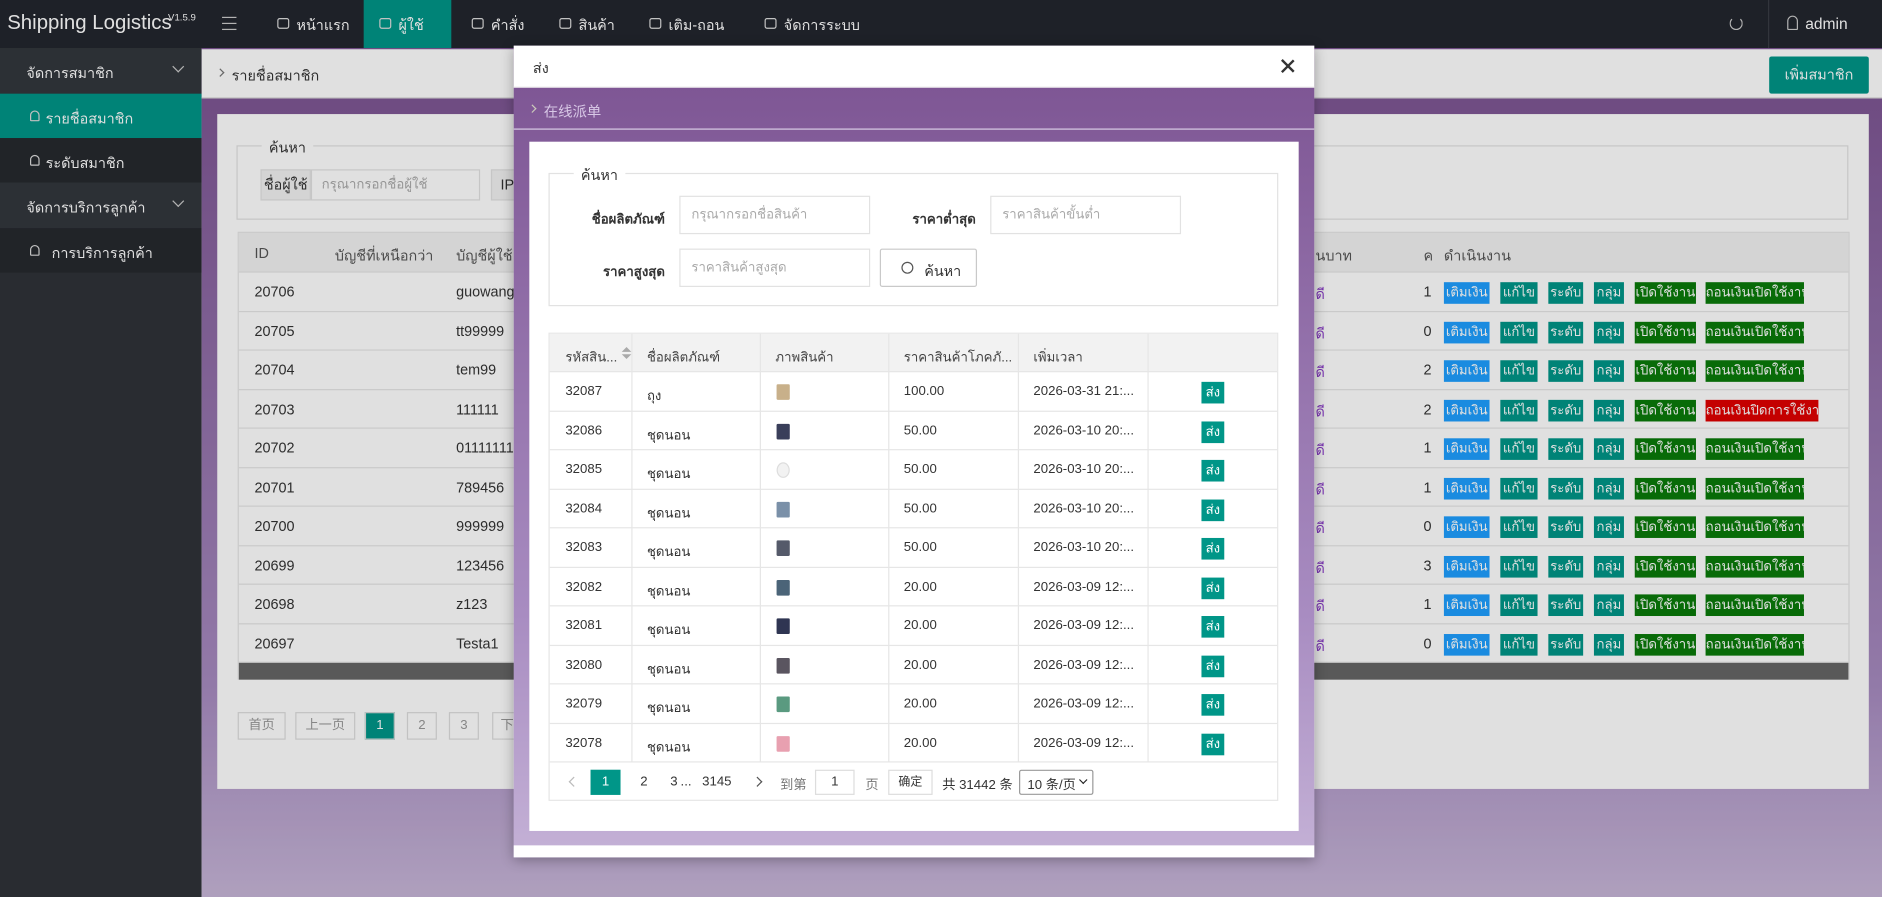 Image resolution: width=1882 pixels, height=897 pixels. I want to click on confirm-button: 确定, so click(910, 782).